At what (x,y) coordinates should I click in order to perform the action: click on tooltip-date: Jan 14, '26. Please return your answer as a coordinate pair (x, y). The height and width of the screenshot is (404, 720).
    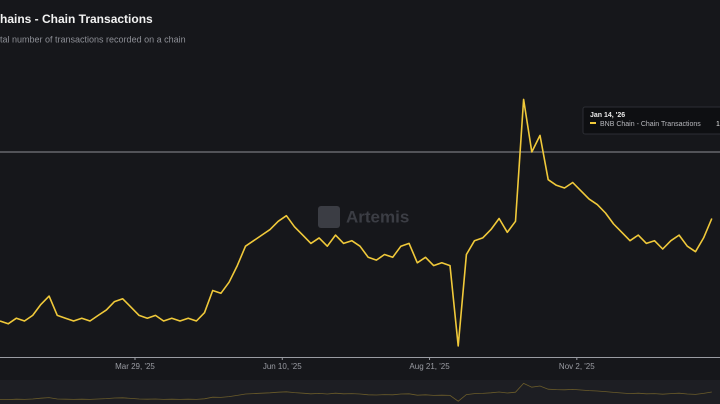
    Looking at the image, I should click on (607, 115).